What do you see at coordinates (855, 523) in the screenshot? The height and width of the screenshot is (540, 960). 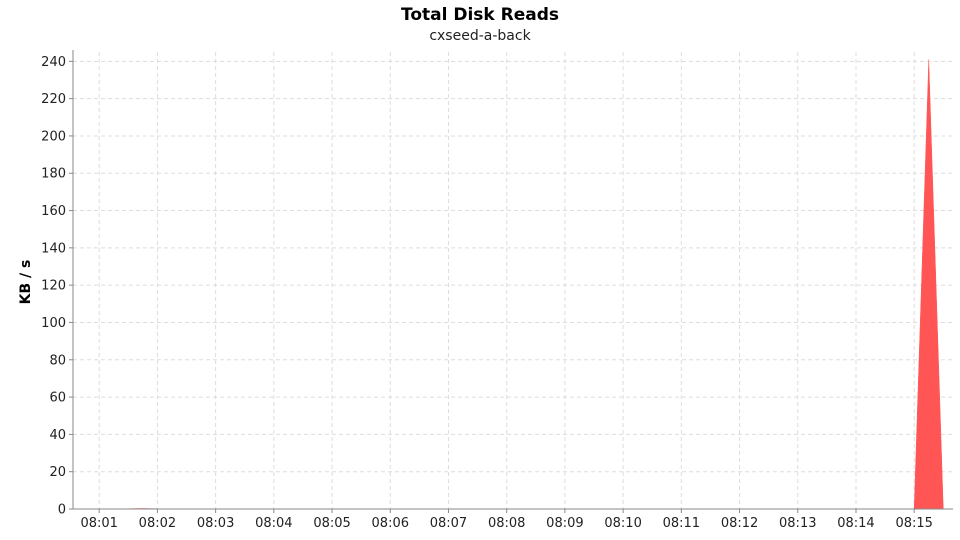 I see `x-tick-label: 08:14` at bounding box center [855, 523].